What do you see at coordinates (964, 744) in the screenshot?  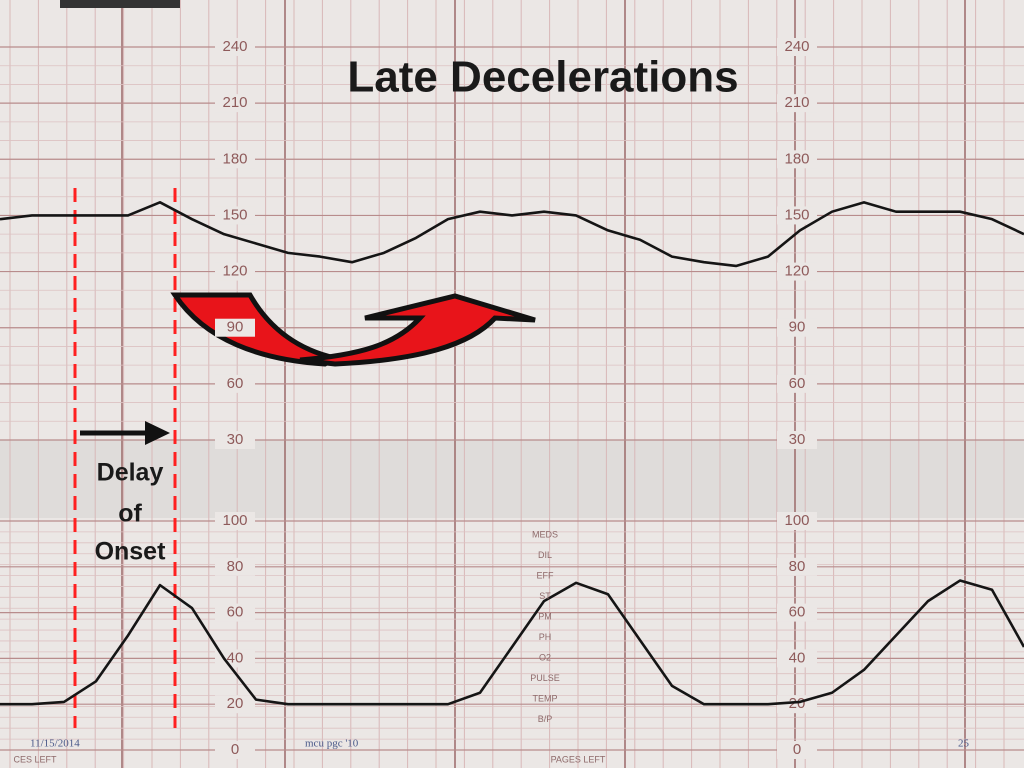 I see `footer-page: 25` at bounding box center [964, 744].